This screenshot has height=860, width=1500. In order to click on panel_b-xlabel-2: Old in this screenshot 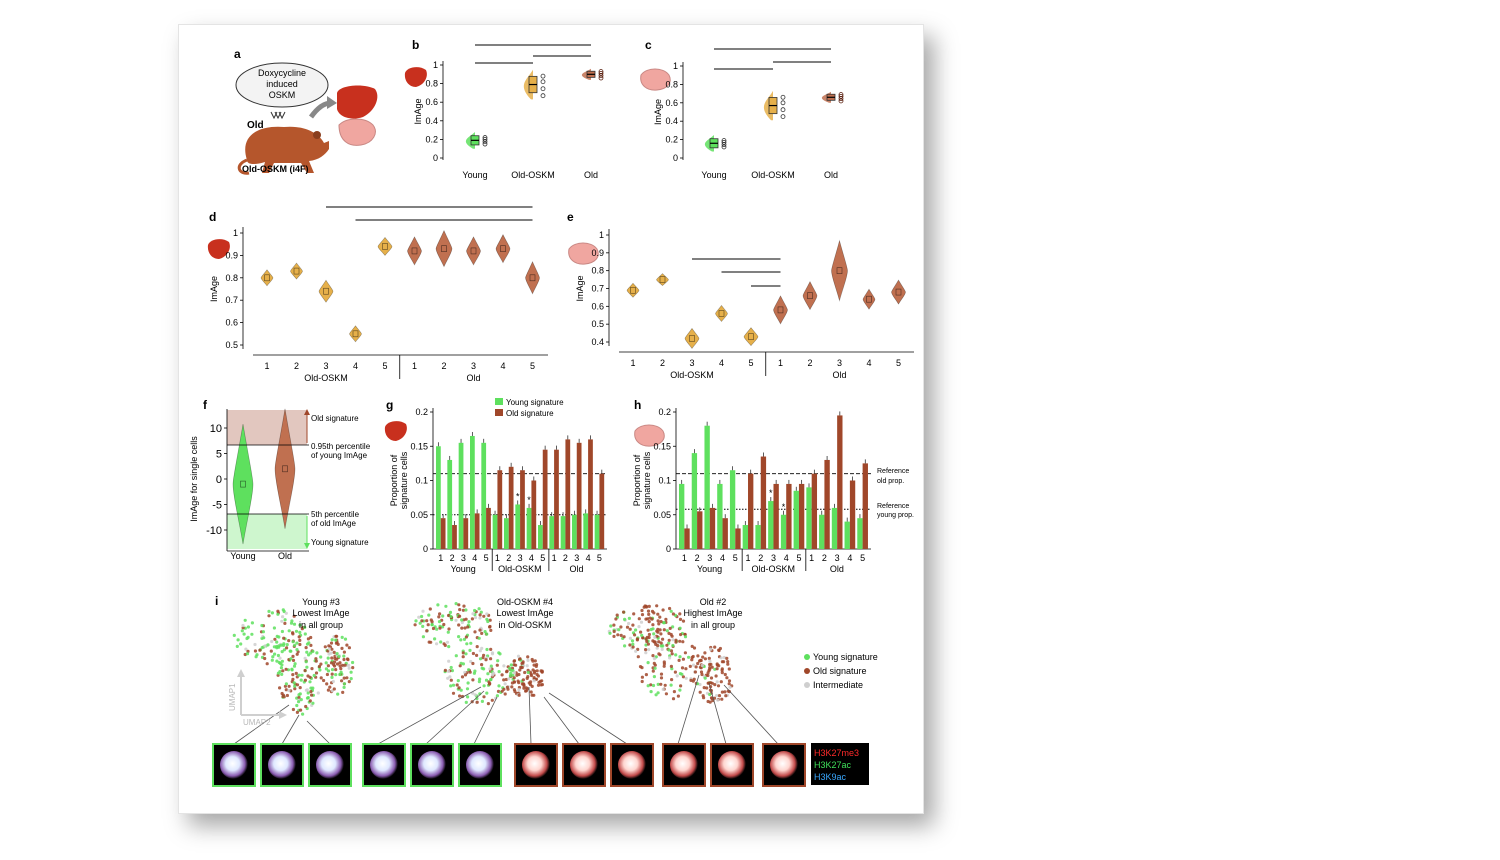, I will do `click(591, 175)`.